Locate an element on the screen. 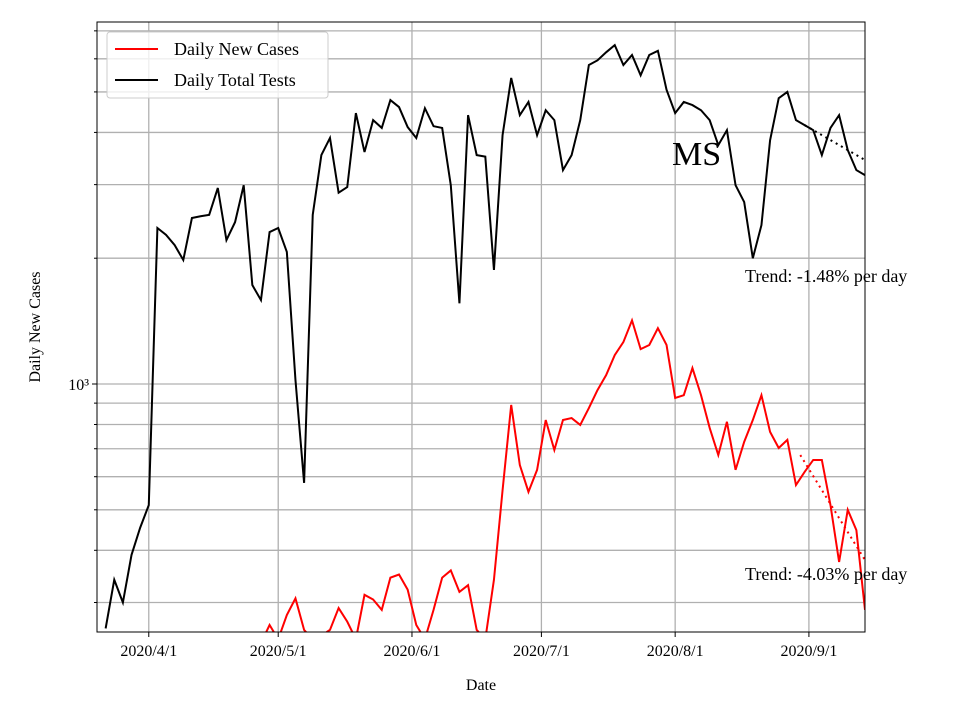 The image size is (960, 720). x-tick-label: 2020/5/1 is located at coordinates (278, 651).